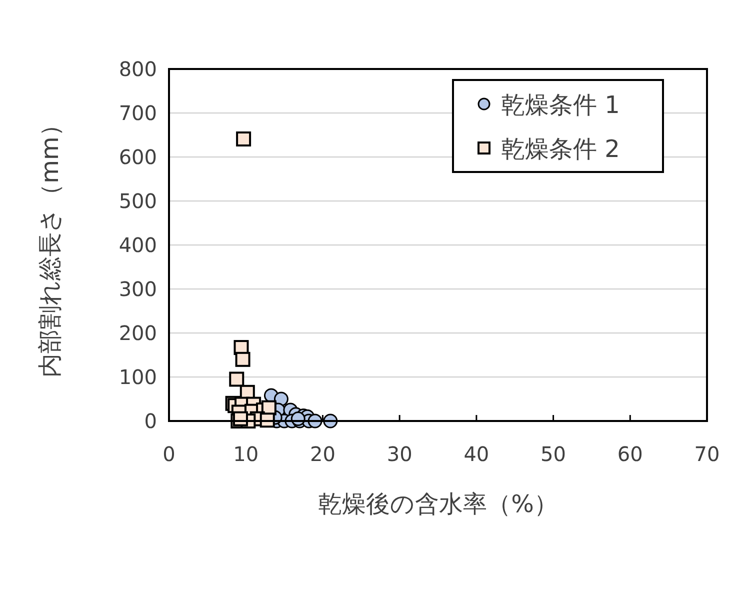  Describe the element at coordinates (137, 245) in the screenshot. I see `y-tick-label: 400` at that location.